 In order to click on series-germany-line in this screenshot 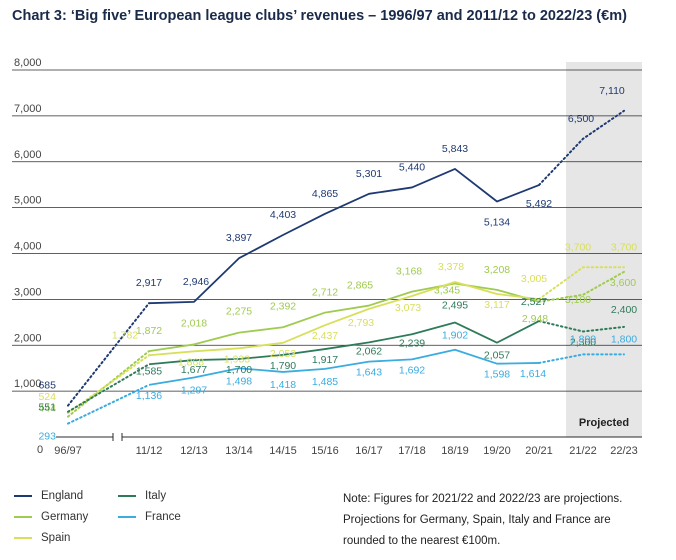, I will do `click(344, 317)`.